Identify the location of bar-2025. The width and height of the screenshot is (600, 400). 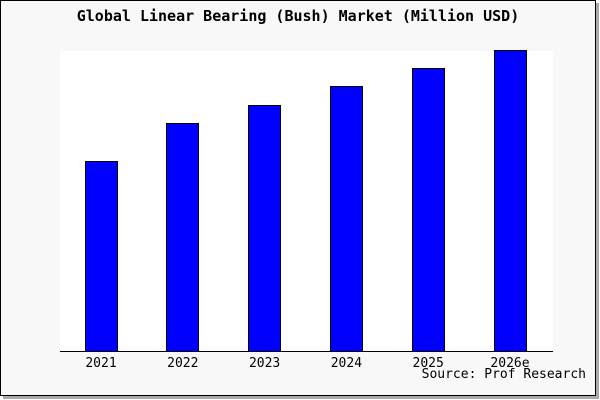
(428, 209).